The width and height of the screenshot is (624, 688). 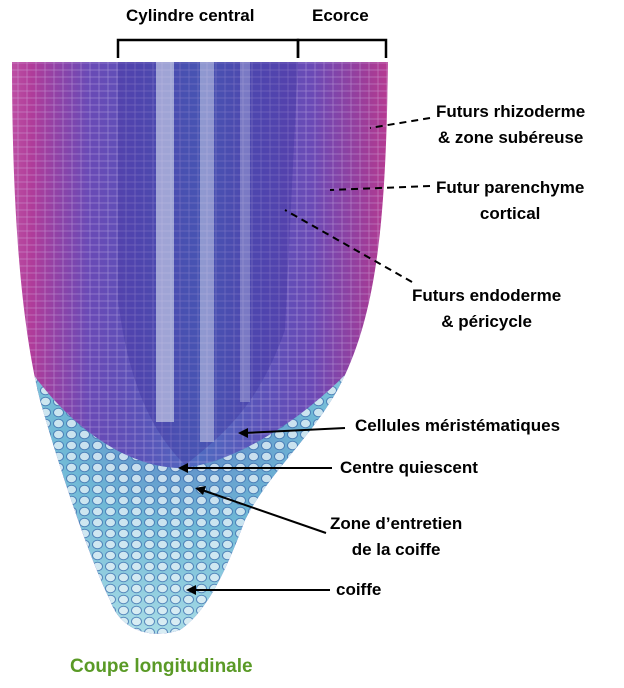 What do you see at coordinates (510, 201) in the screenshot?
I see `parenchyma-label: Futur parenchyme cortical` at bounding box center [510, 201].